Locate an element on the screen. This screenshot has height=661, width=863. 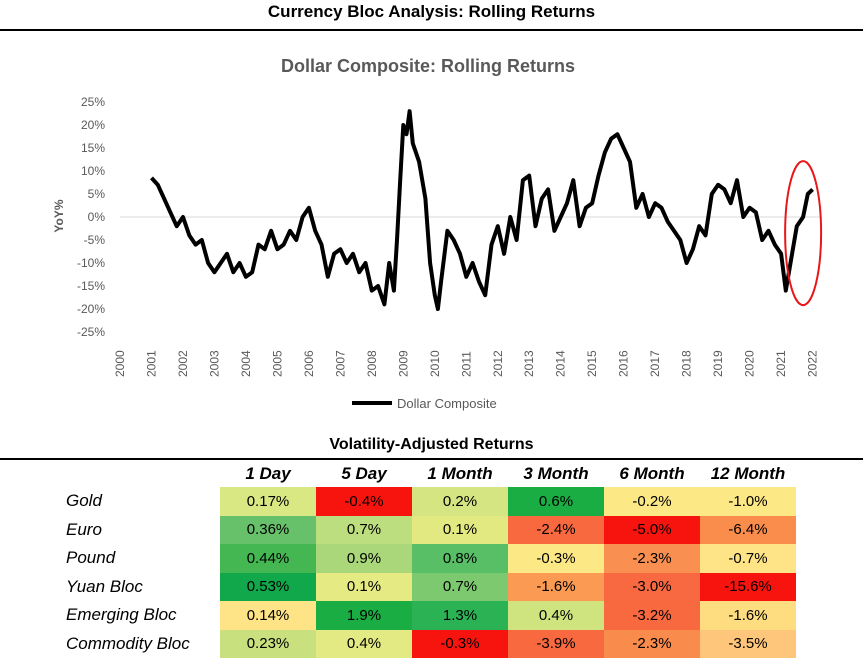
table-row: Emerging Bloc 0.14% 1.9% 1.3% 0.4% -3.2% -1.6% is located at coordinates (428, 615).